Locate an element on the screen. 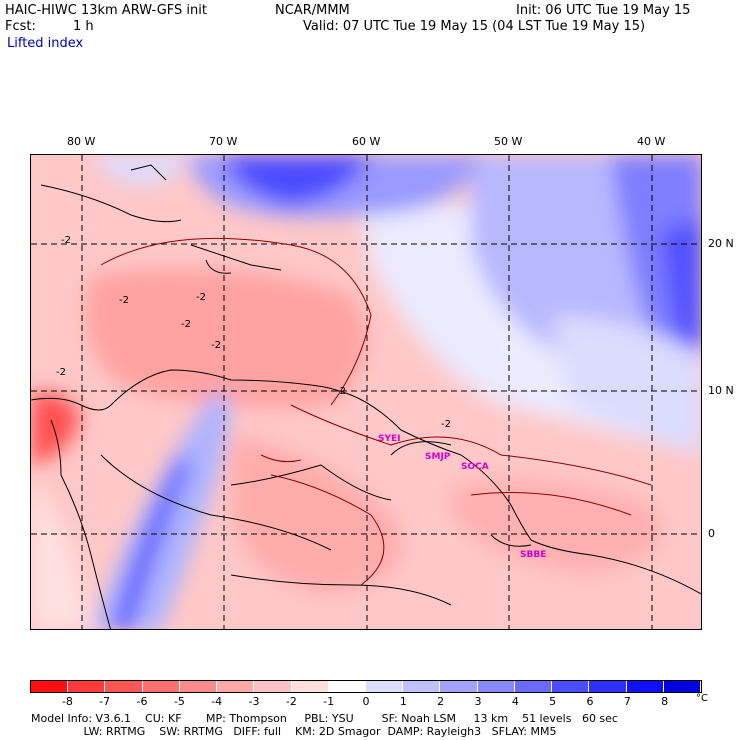 This screenshot has height=740, width=740. field-name: Lifted index is located at coordinates (45, 43).